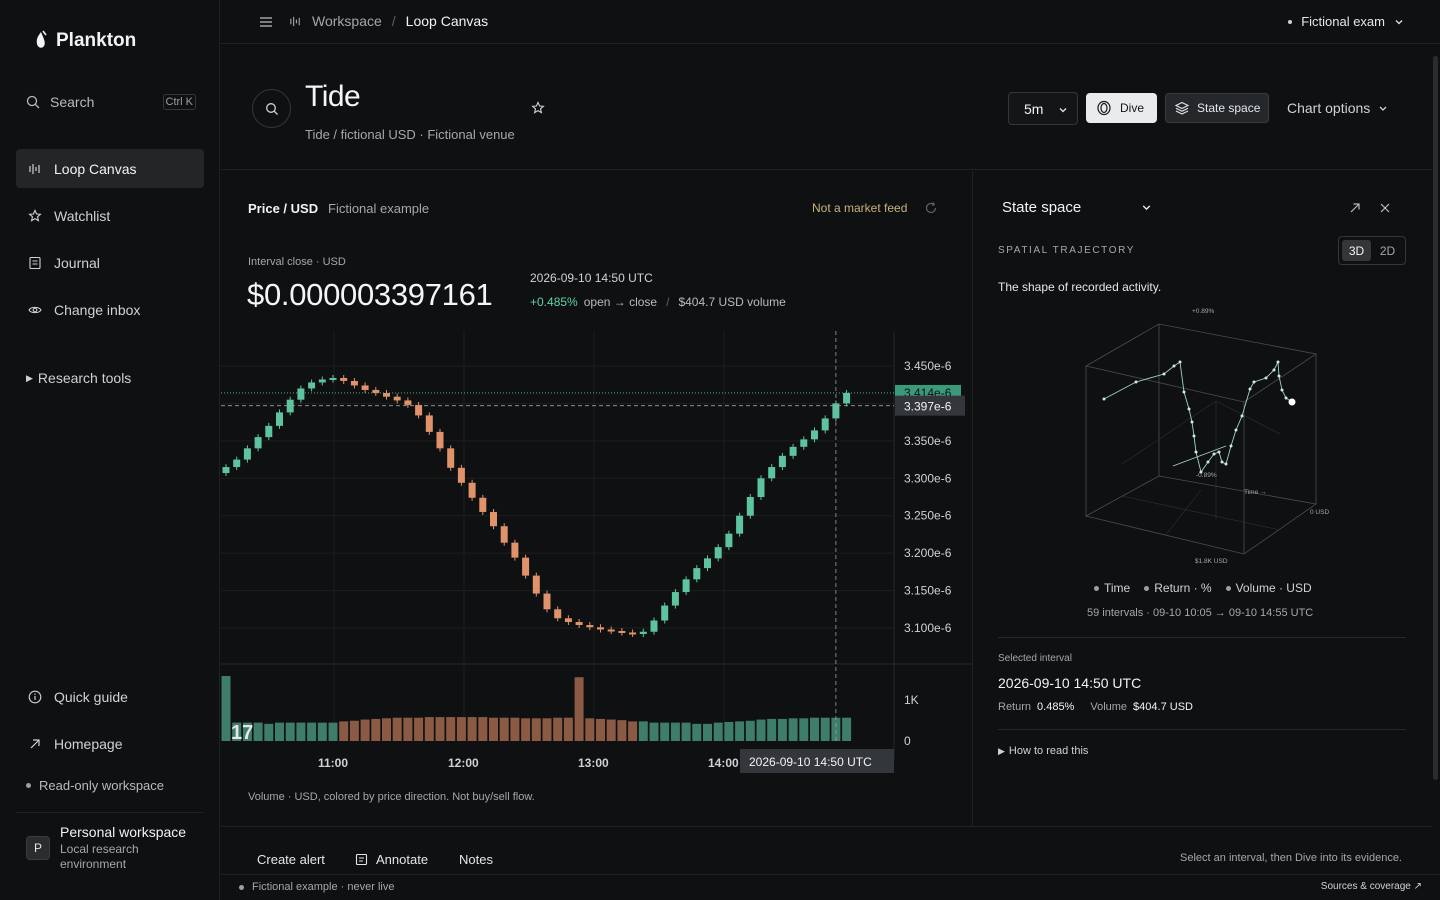 The width and height of the screenshot is (1440, 900). I want to click on chart-options-menu: Chart options, so click(1337, 108).